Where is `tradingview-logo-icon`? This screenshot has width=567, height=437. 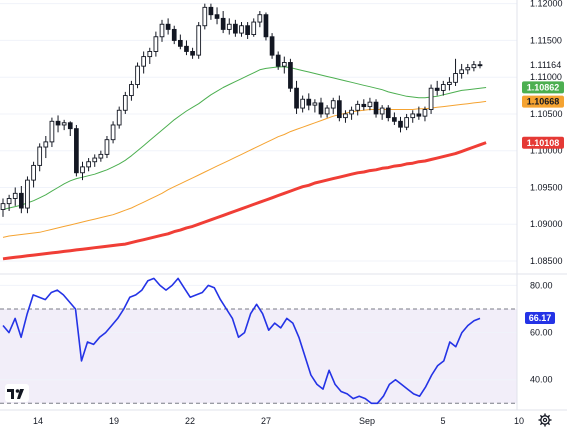
tradingview-logo-icon is located at coordinates (17, 393).